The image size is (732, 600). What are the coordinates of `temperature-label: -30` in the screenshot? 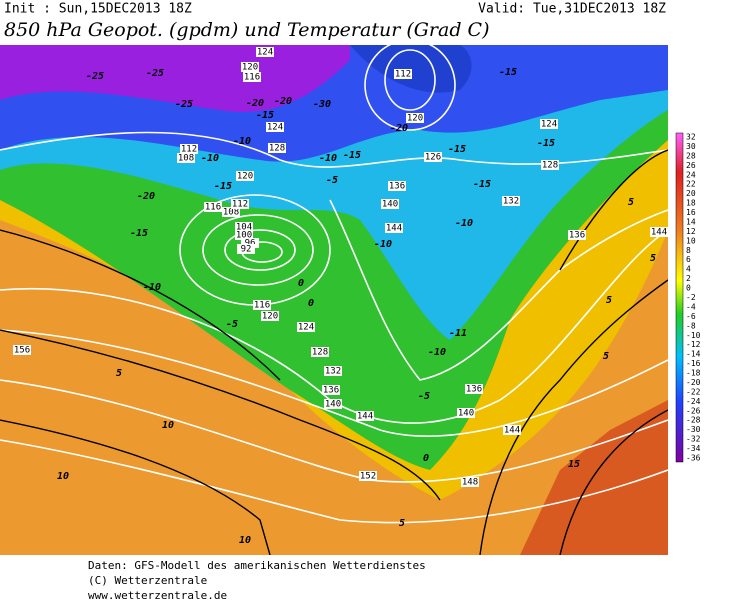 It's located at (322, 104).